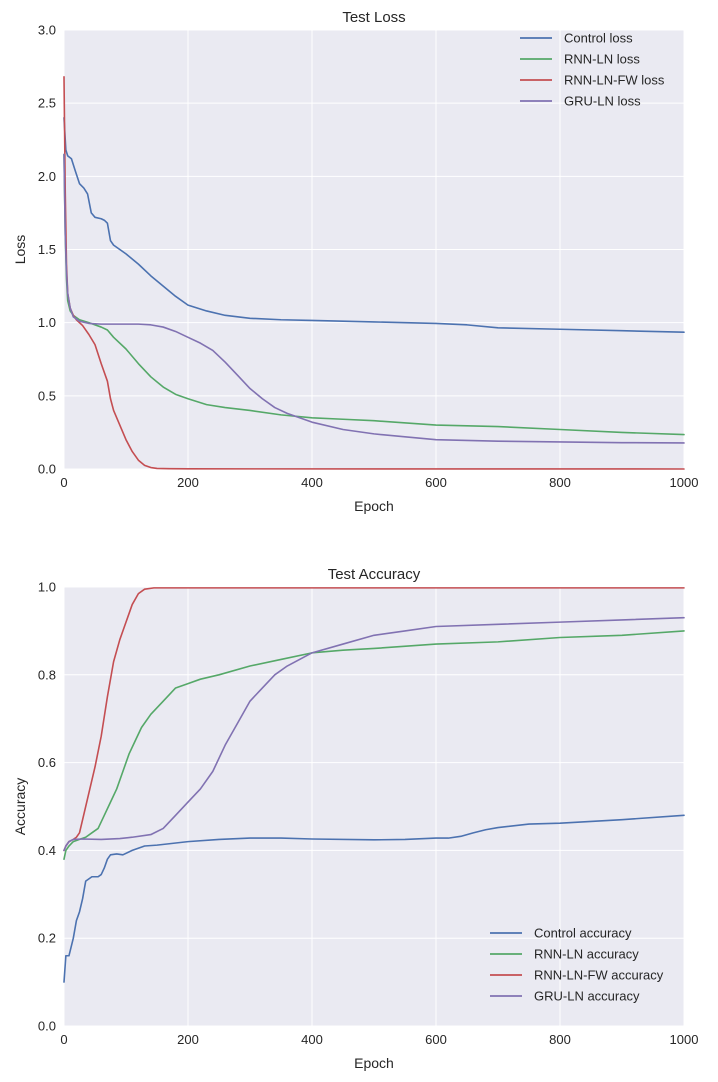  I want to click on series-line-control-accuracy, so click(374, 898).